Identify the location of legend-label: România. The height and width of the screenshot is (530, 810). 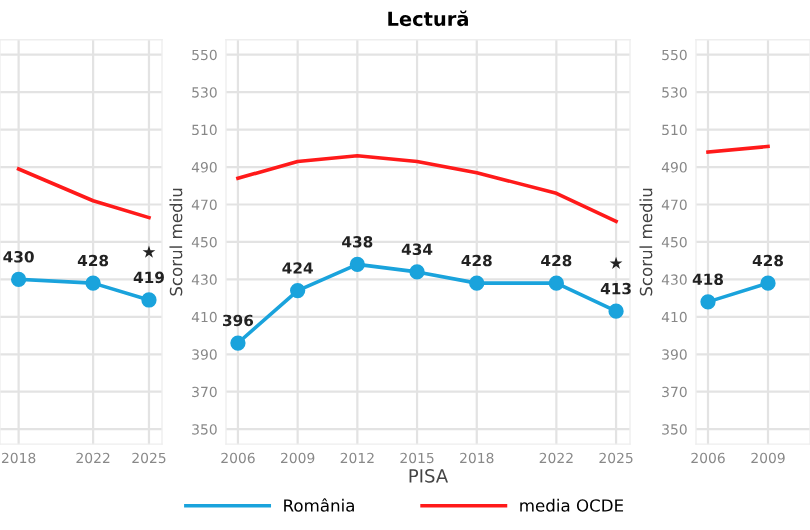
(319, 505).